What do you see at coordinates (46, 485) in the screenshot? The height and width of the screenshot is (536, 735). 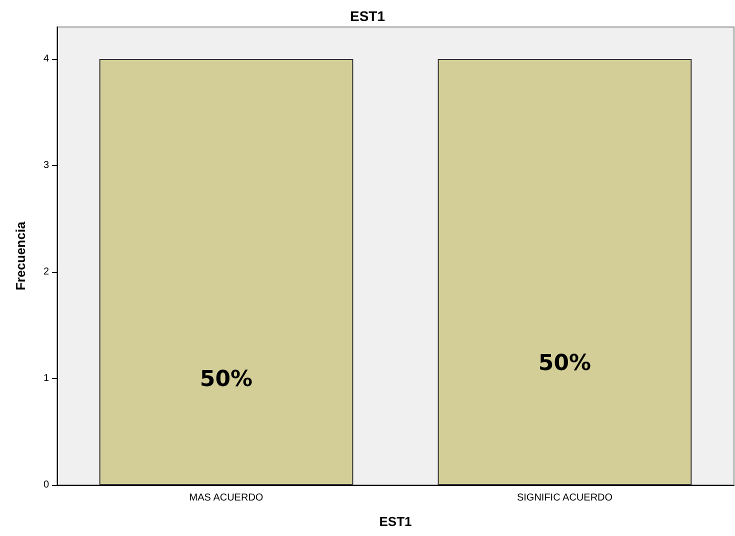 I see `y-tick-label: 0` at bounding box center [46, 485].